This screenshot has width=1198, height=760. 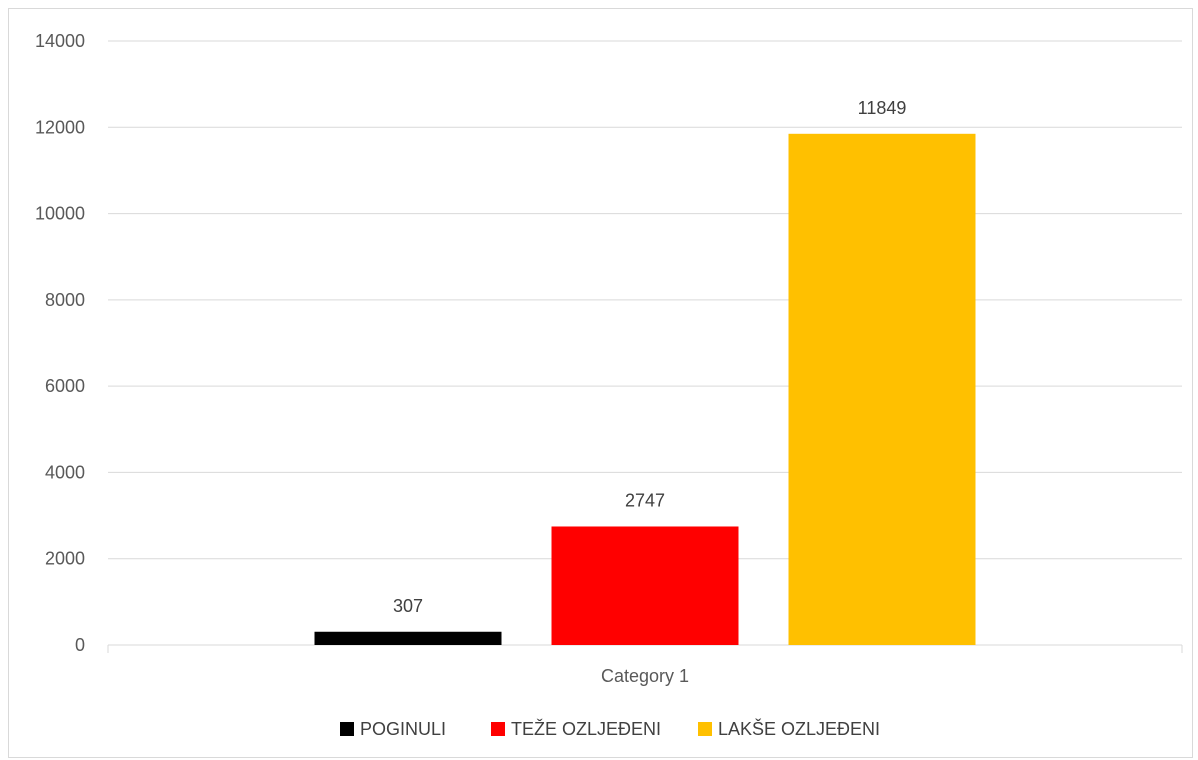 I want to click on y-tick-label: 2000, so click(x=65, y=559).